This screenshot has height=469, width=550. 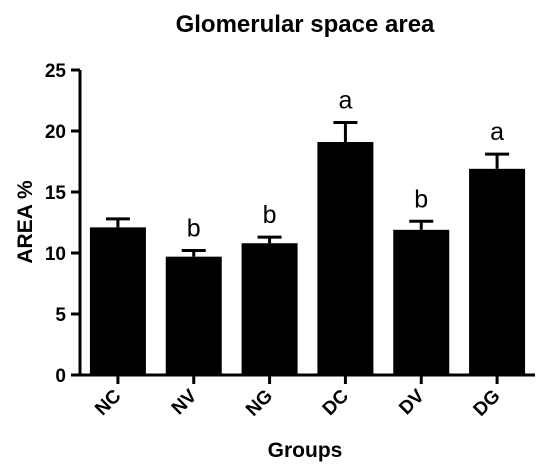 What do you see at coordinates (60, 315) in the screenshot?
I see `y-tick-label: 5` at bounding box center [60, 315].